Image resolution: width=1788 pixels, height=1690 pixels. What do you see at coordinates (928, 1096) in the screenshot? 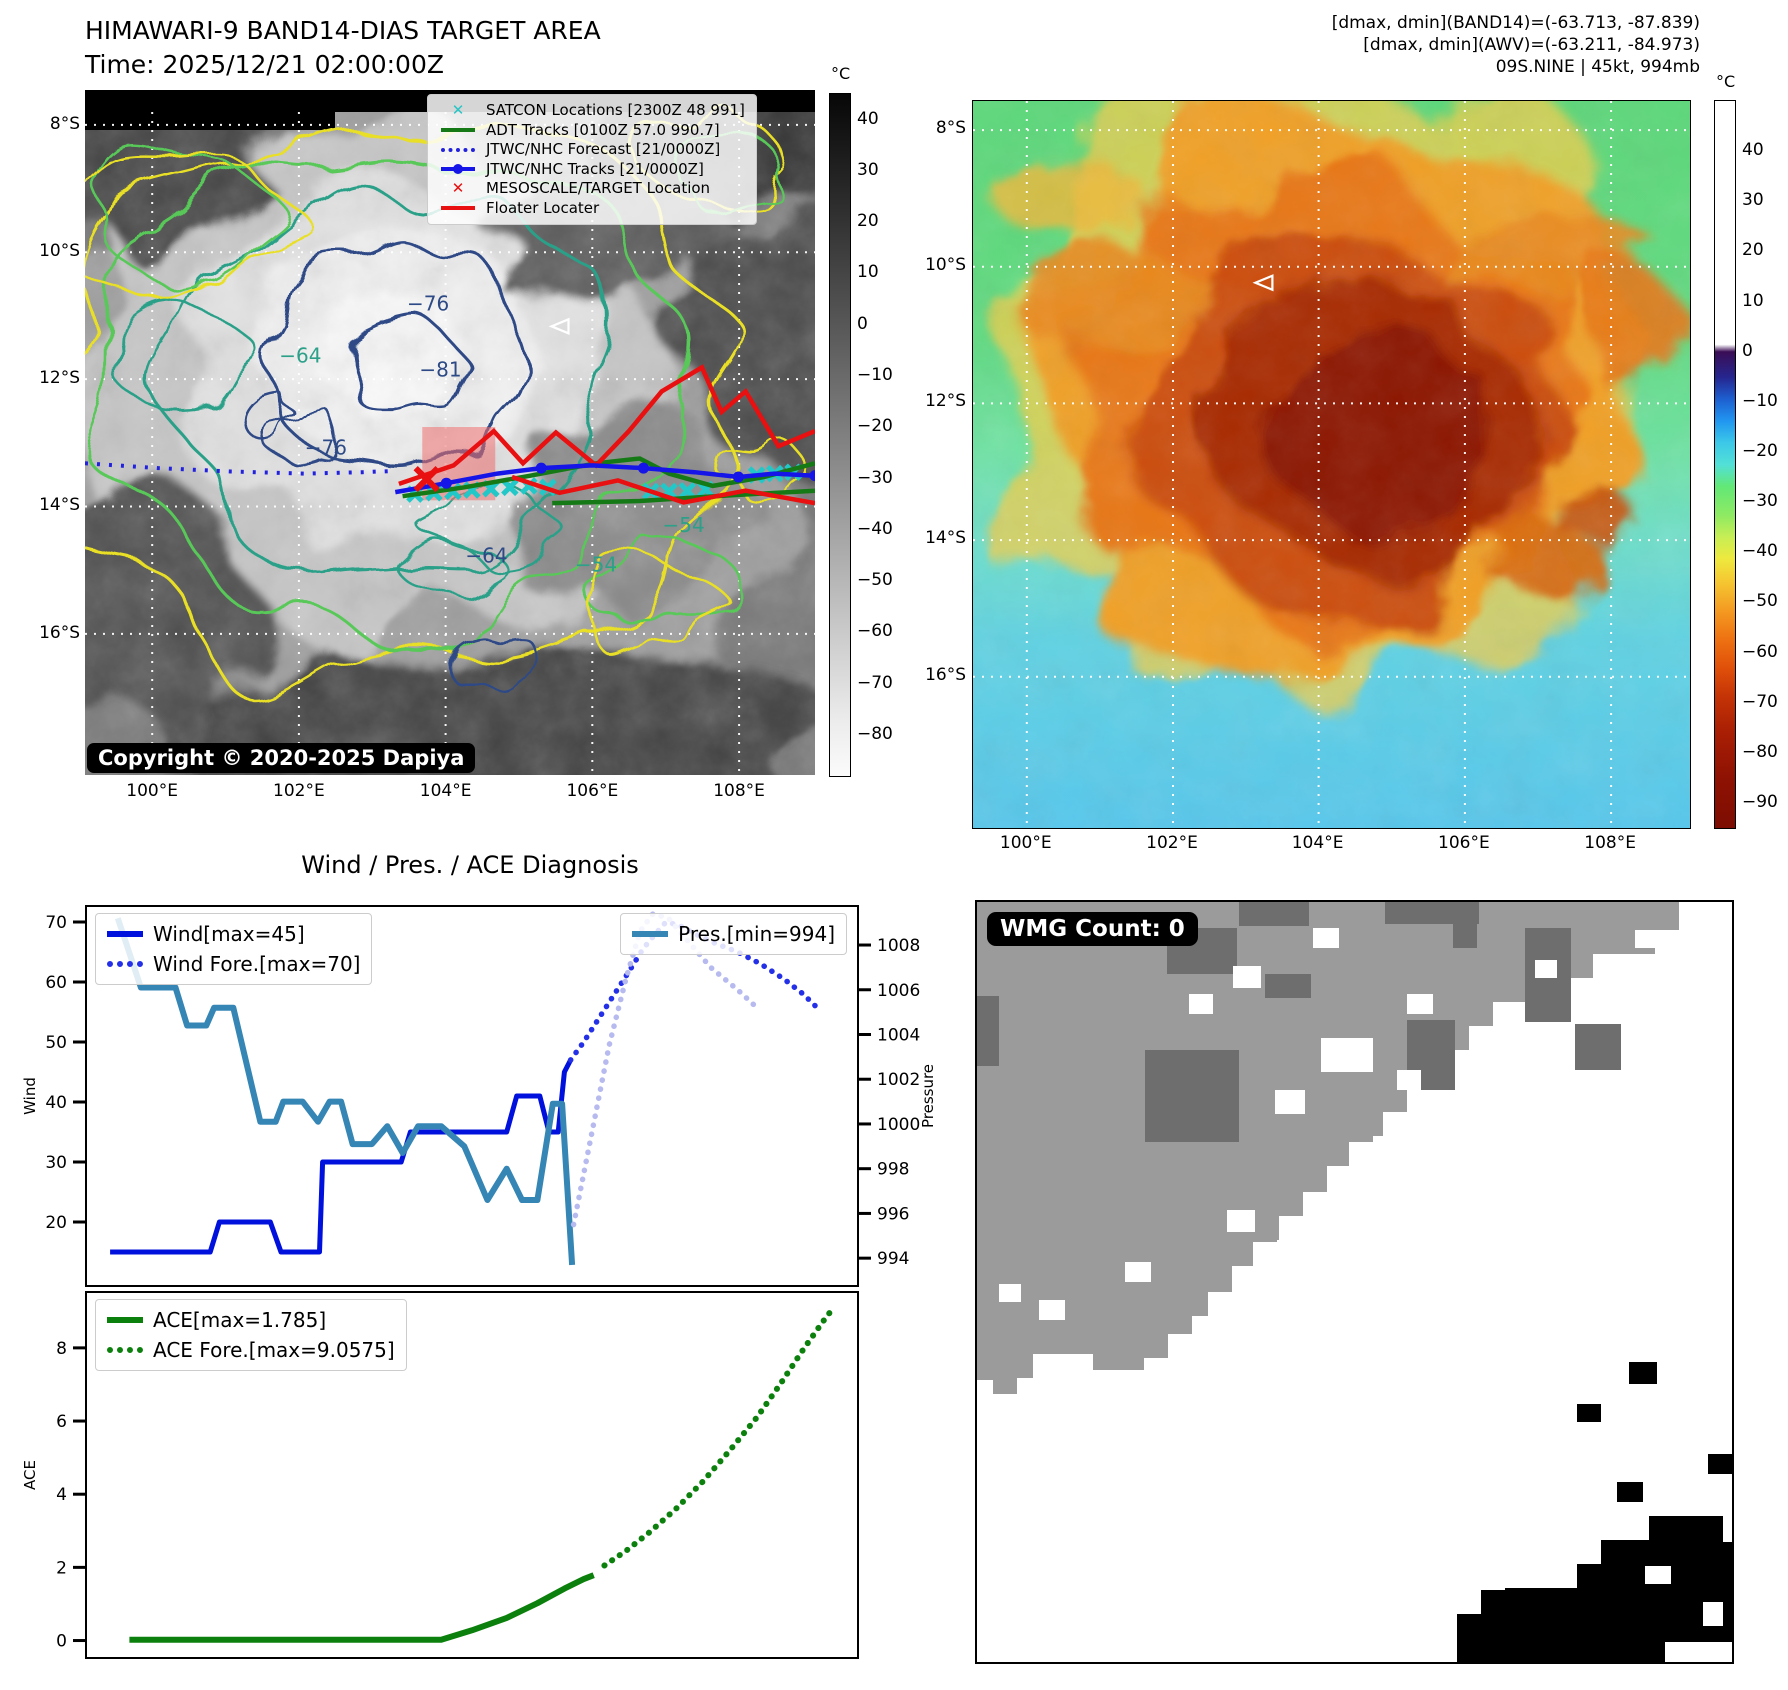
I see `y2-axis-label: Pressure` at bounding box center [928, 1096].